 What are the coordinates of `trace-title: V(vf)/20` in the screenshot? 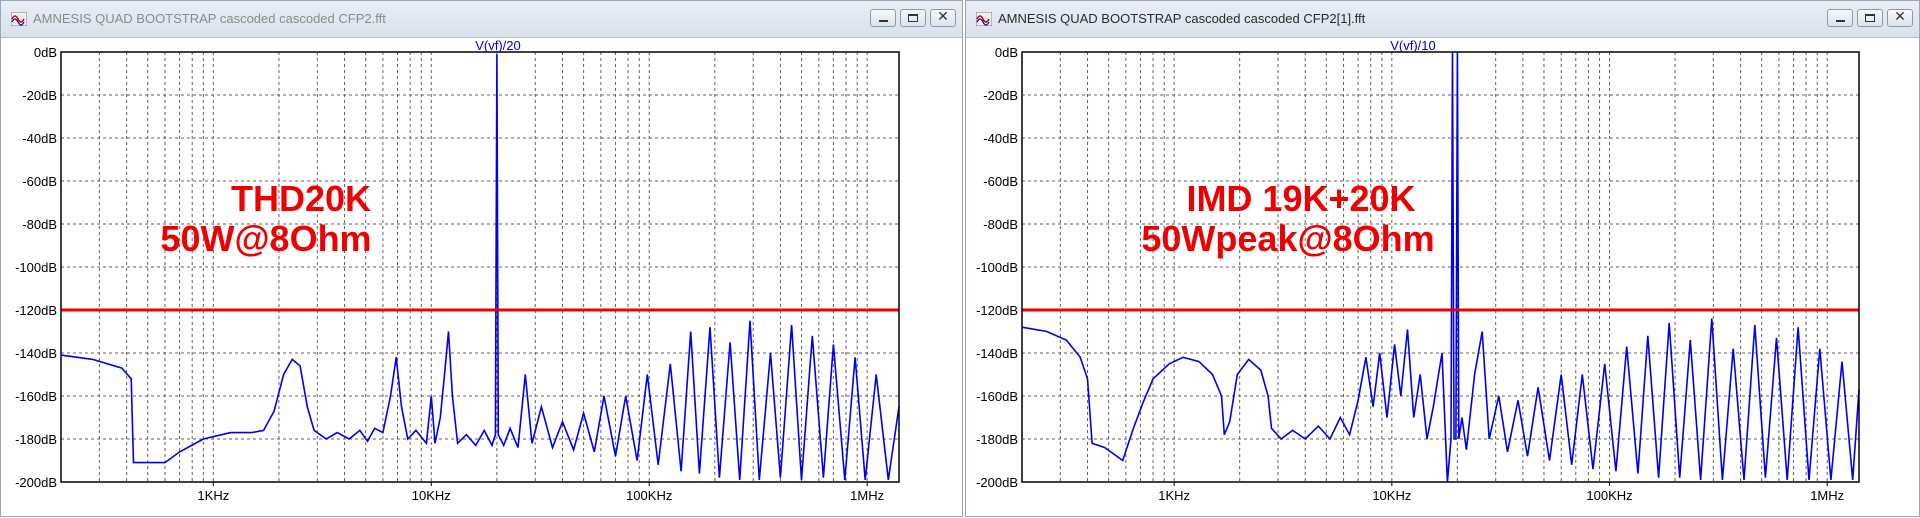 It's located at (498, 45).